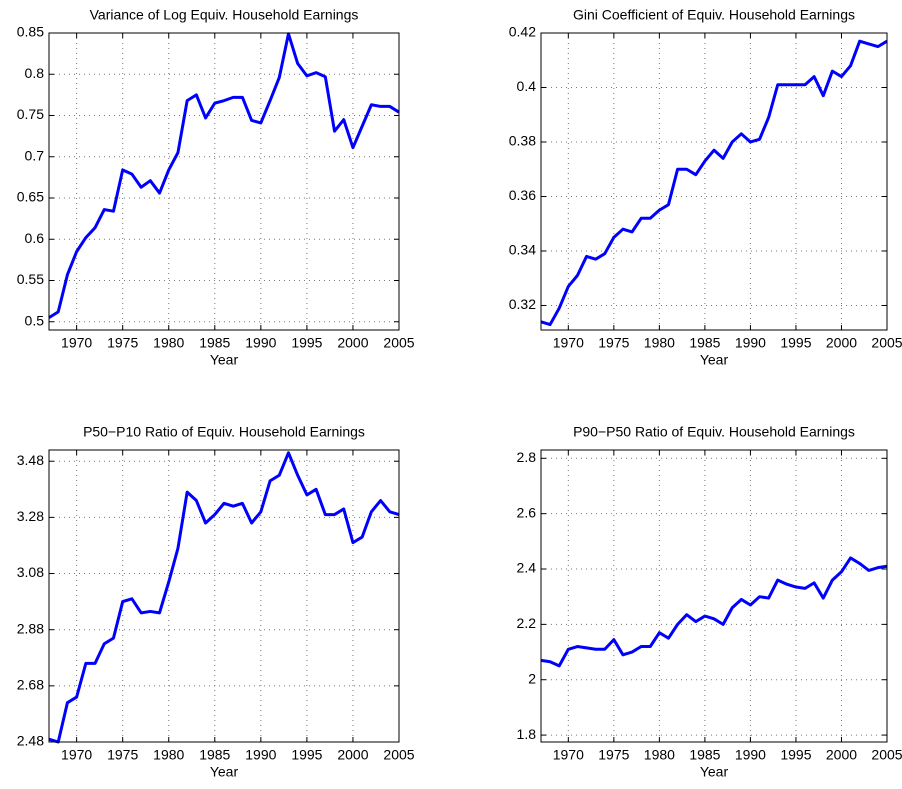 The width and height of the screenshot is (902, 789). What do you see at coordinates (30, 32) in the screenshot?
I see `y-tick-label: 0.85` at bounding box center [30, 32].